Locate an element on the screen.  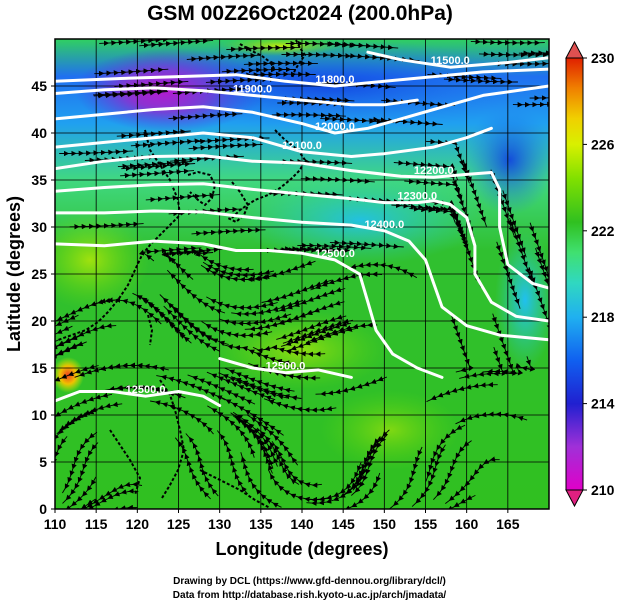
x-tick-label: 160 is located at coordinates (467, 524).